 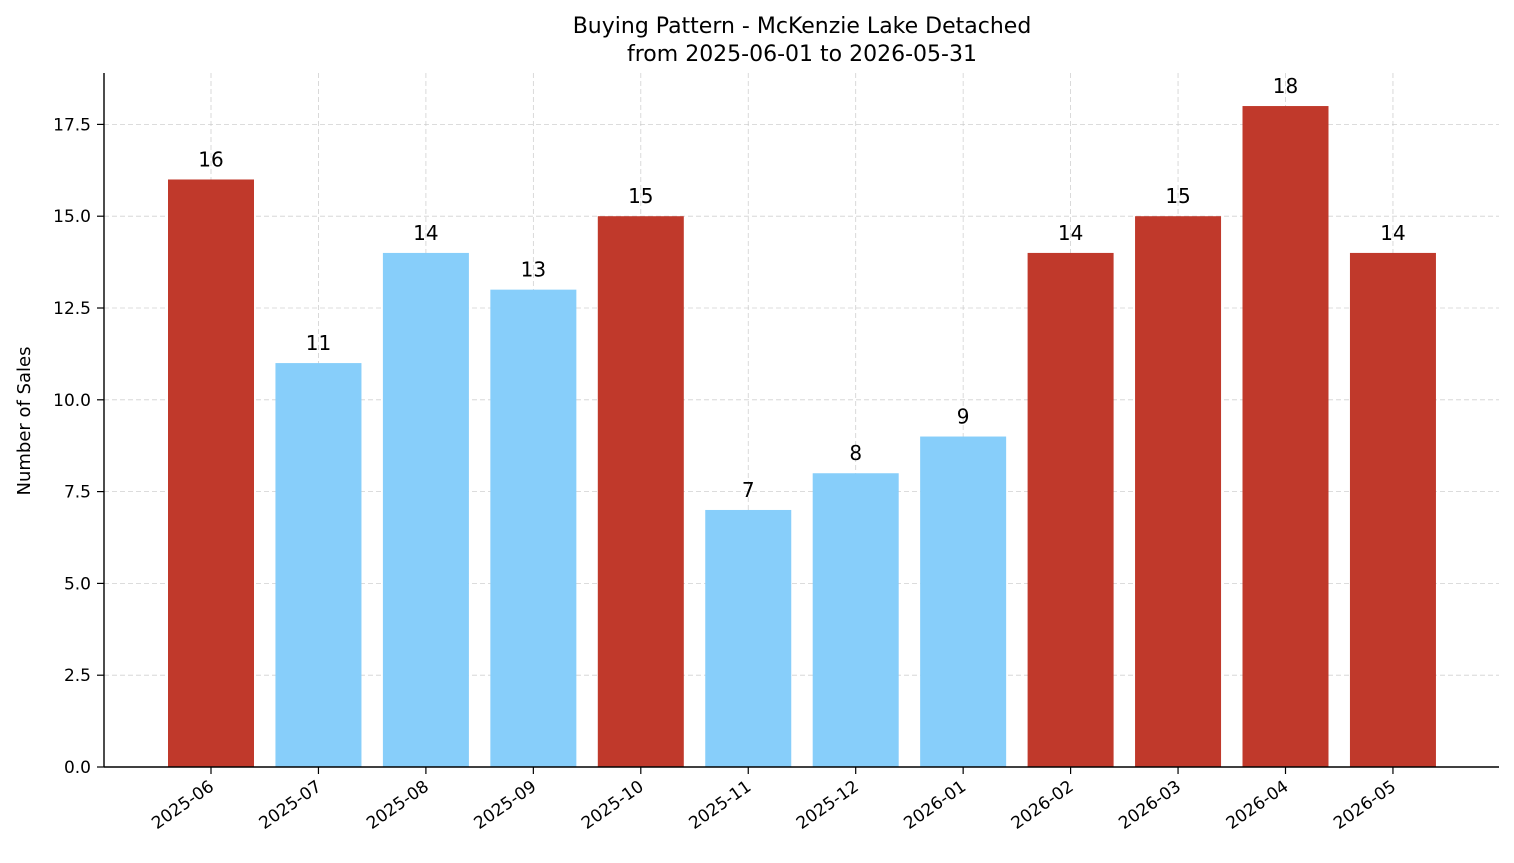 I want to click on bar-value-label: 8, so click(x=855, y=453).